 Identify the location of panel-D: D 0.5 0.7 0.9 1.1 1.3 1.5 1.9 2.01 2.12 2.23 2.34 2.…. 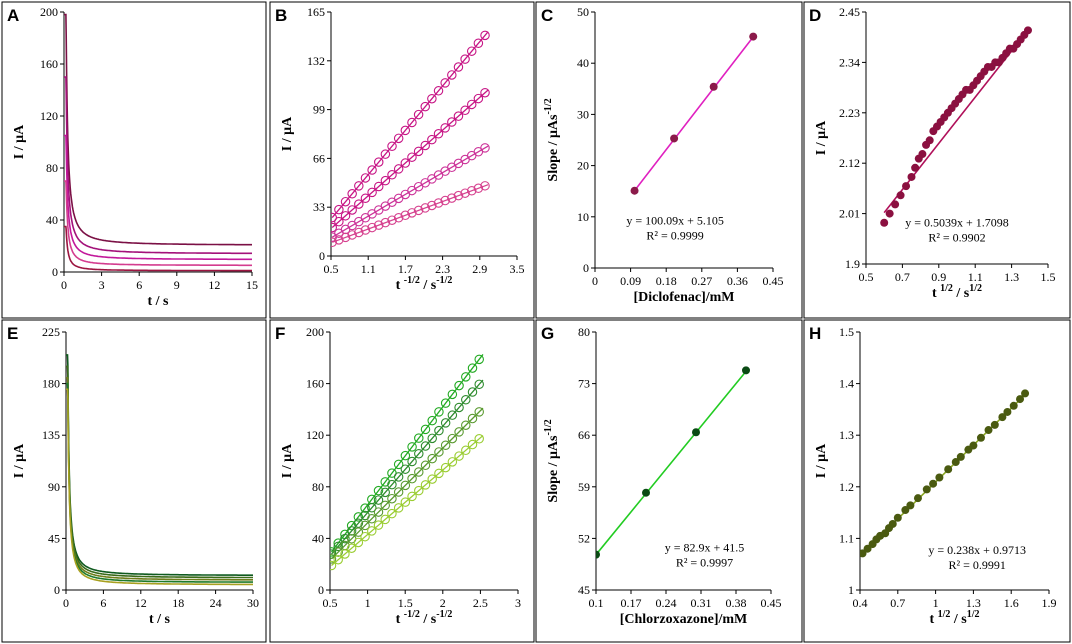
(937, 160).